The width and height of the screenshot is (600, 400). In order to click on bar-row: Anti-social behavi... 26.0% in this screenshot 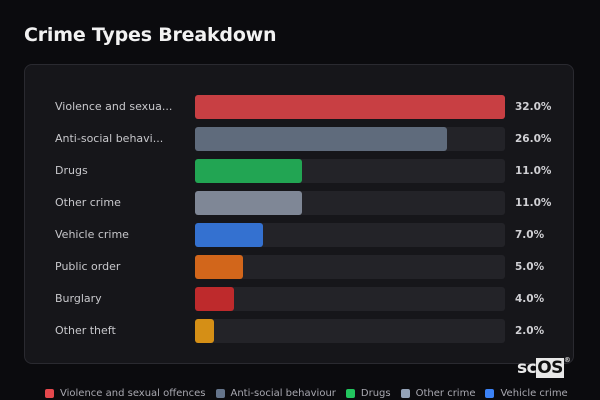, I will do `click(299, 139)`.